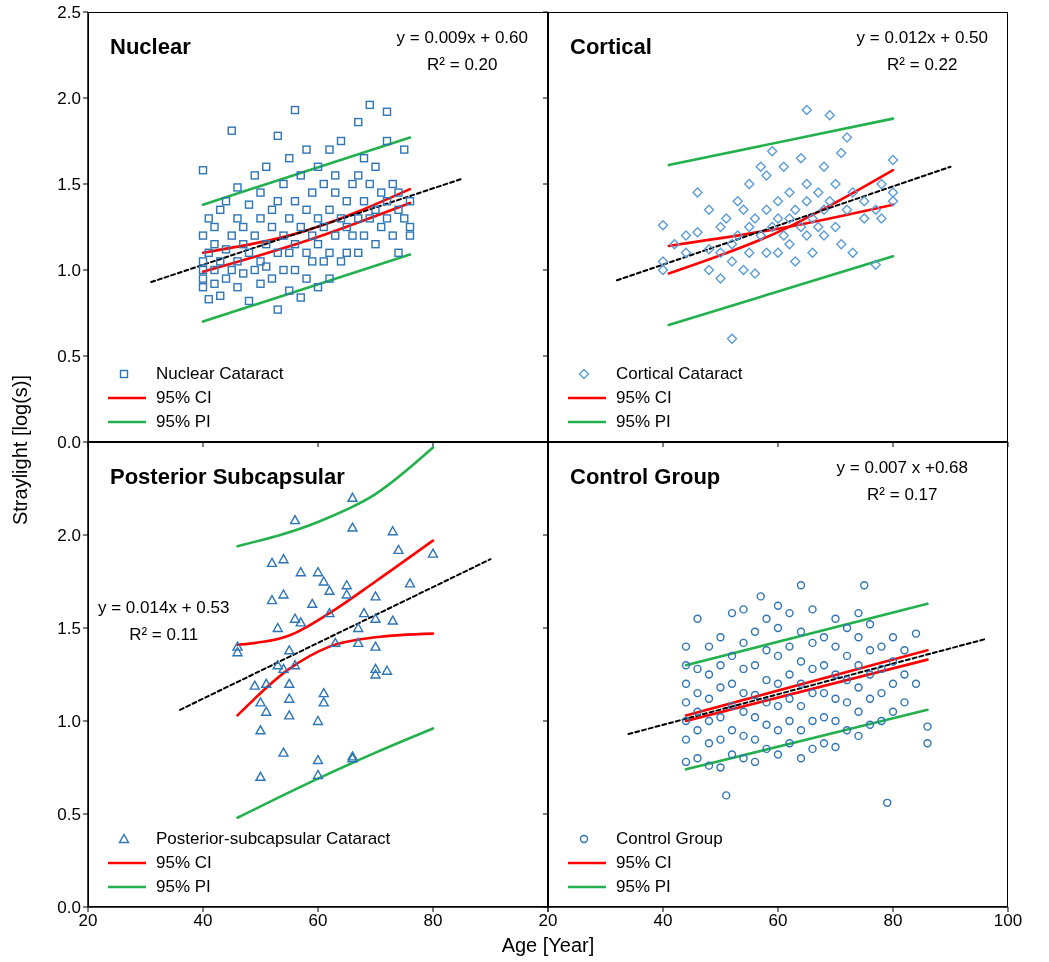 This screenshot has width=1049, height=962. Describe the element at coordinates (150, 47) in the screenshot. I see `text: Nuclear` at that location.